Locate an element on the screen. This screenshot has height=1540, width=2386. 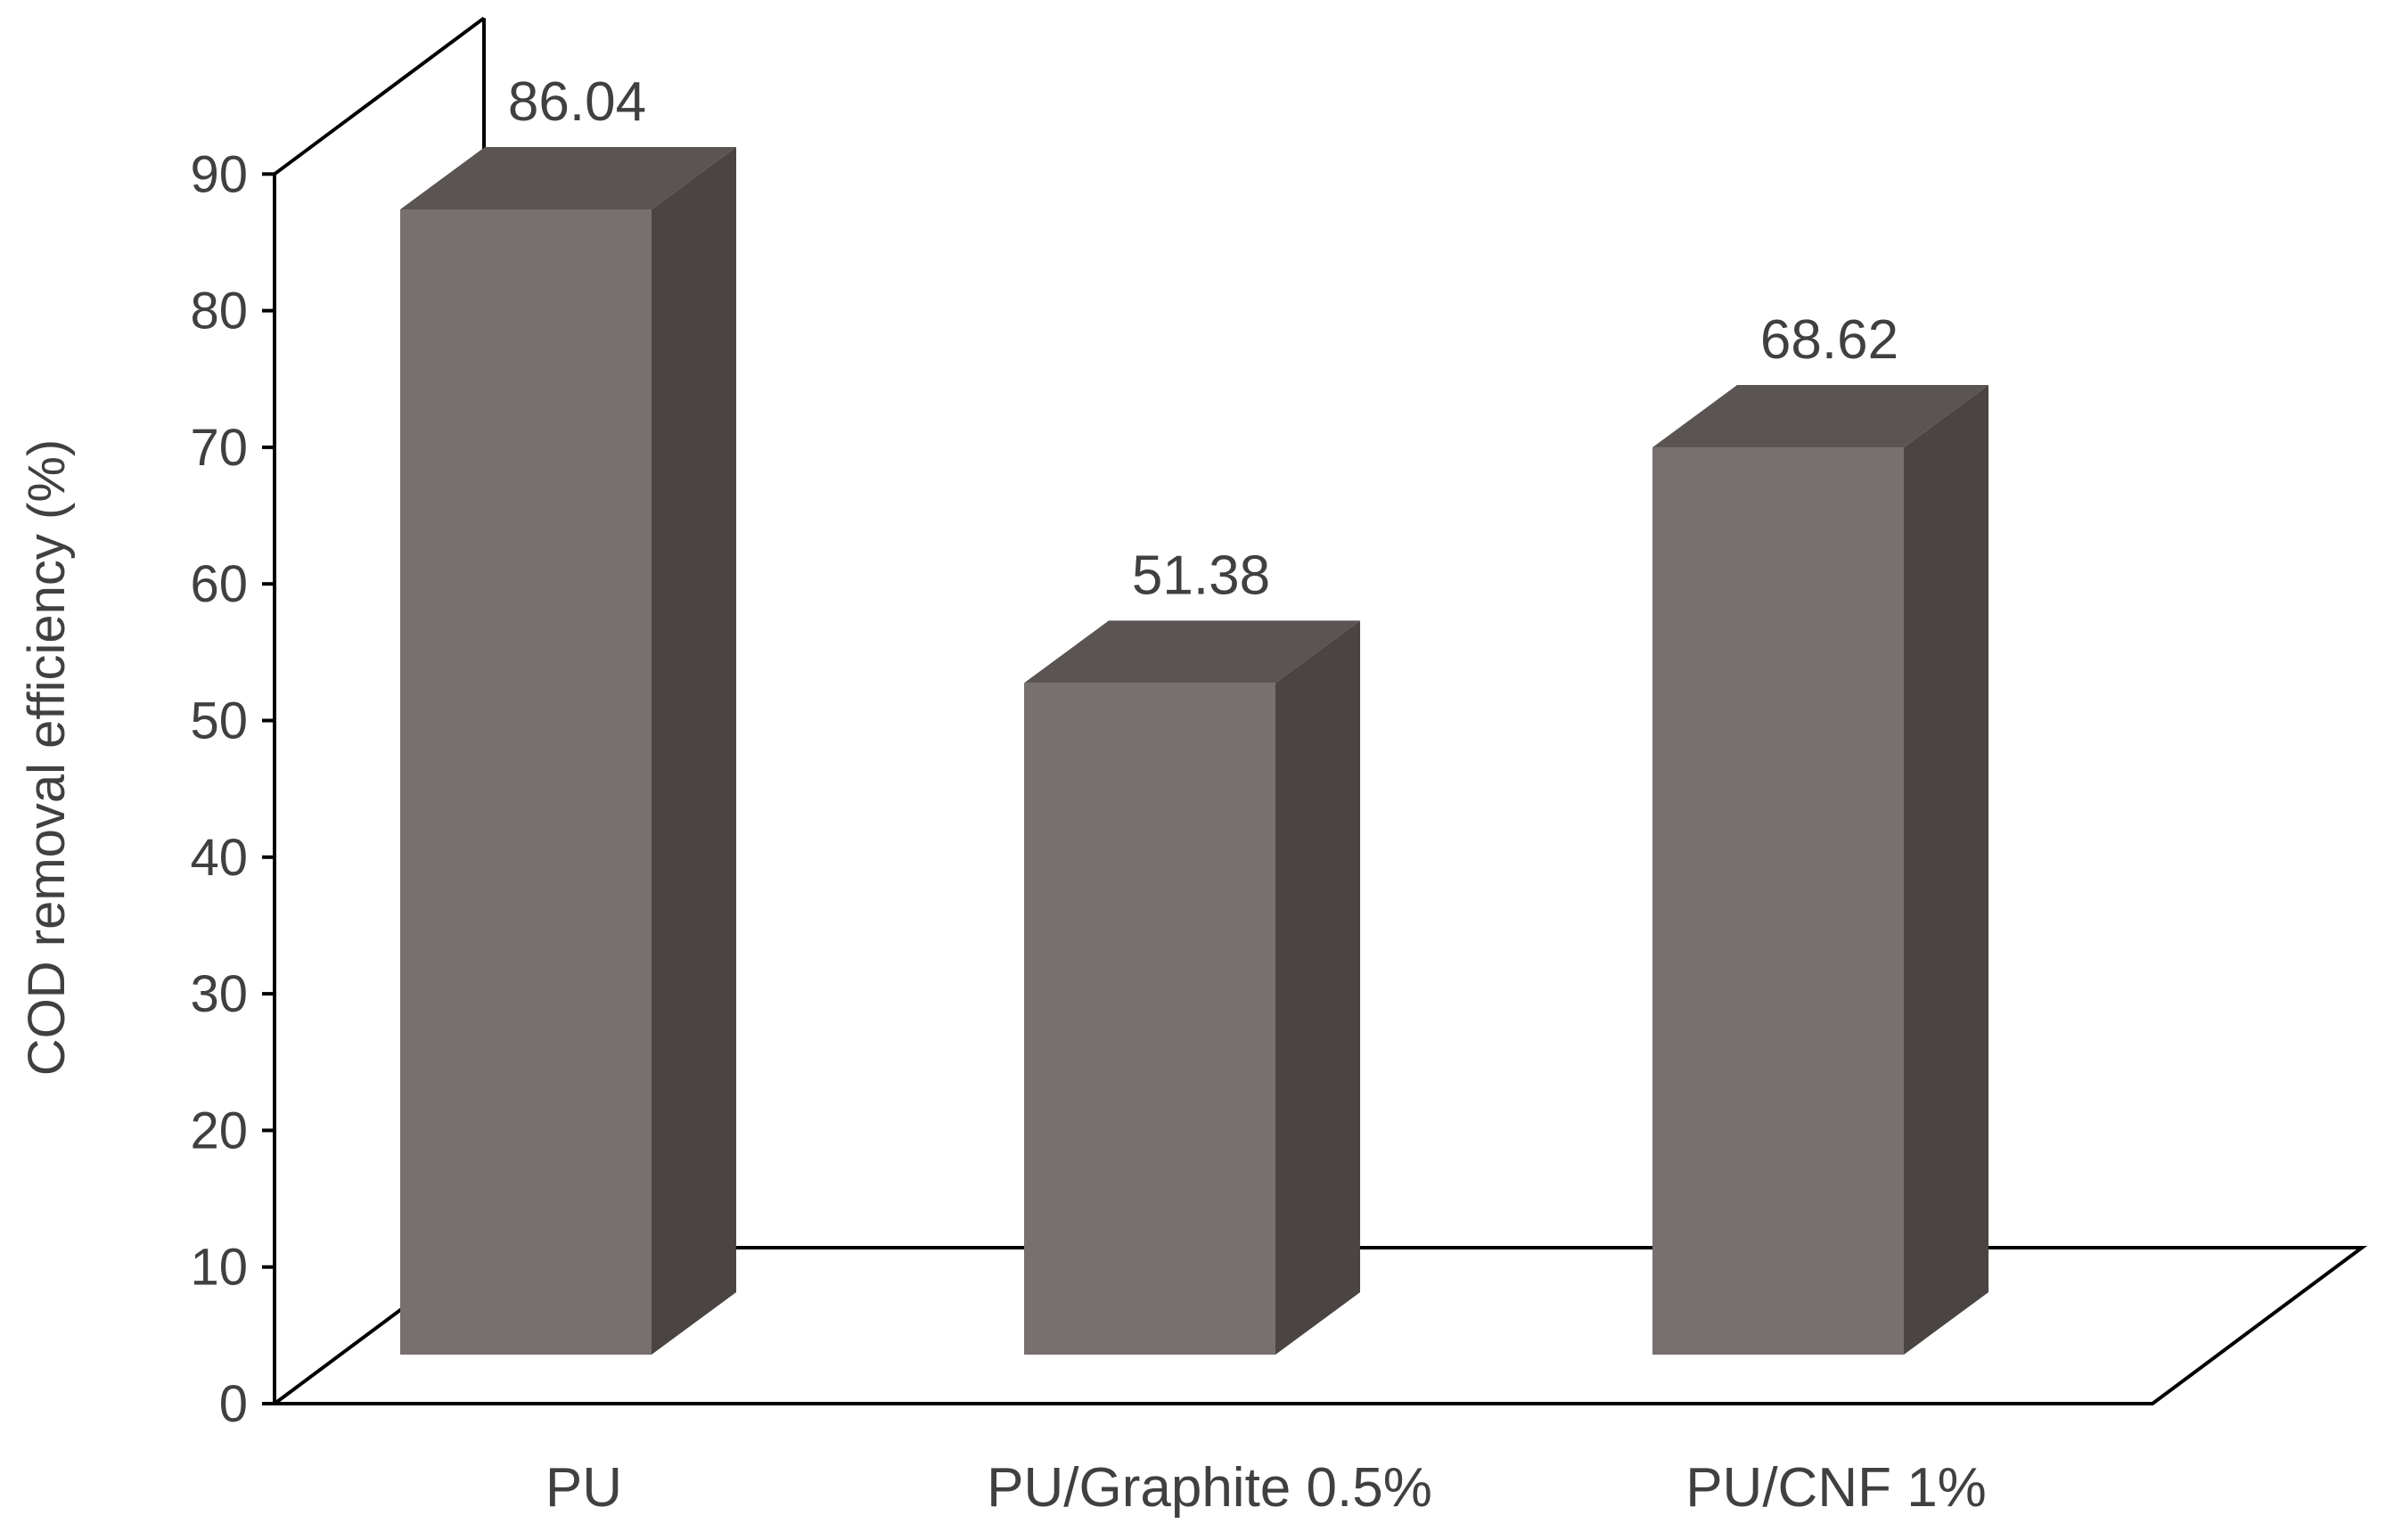
x-tick-label: PU/CNF 1% is located at coordinates (1836, 1488).